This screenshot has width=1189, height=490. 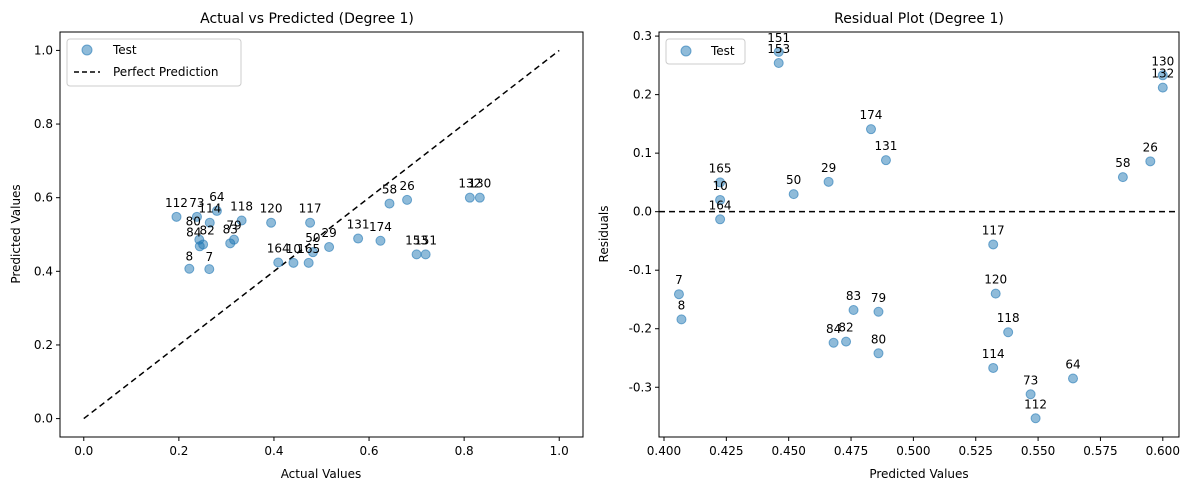 I want to click on point-label-114: 114, so click(x=209, y=209).